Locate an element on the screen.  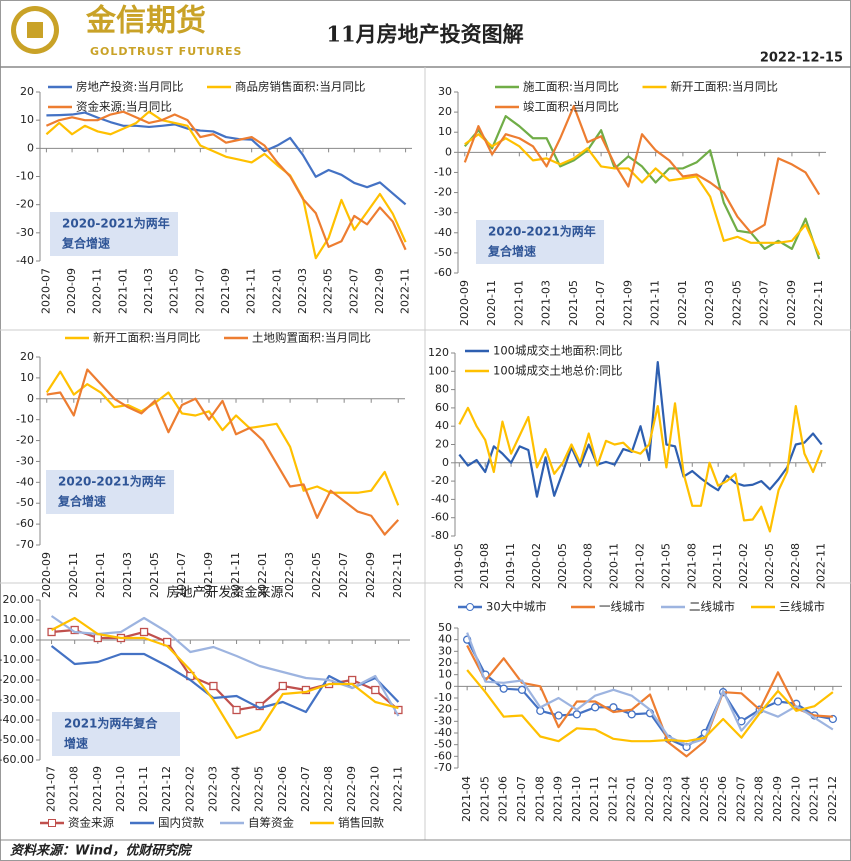
x-tick-label: 2020-05 is located at coordinates (562, 566).